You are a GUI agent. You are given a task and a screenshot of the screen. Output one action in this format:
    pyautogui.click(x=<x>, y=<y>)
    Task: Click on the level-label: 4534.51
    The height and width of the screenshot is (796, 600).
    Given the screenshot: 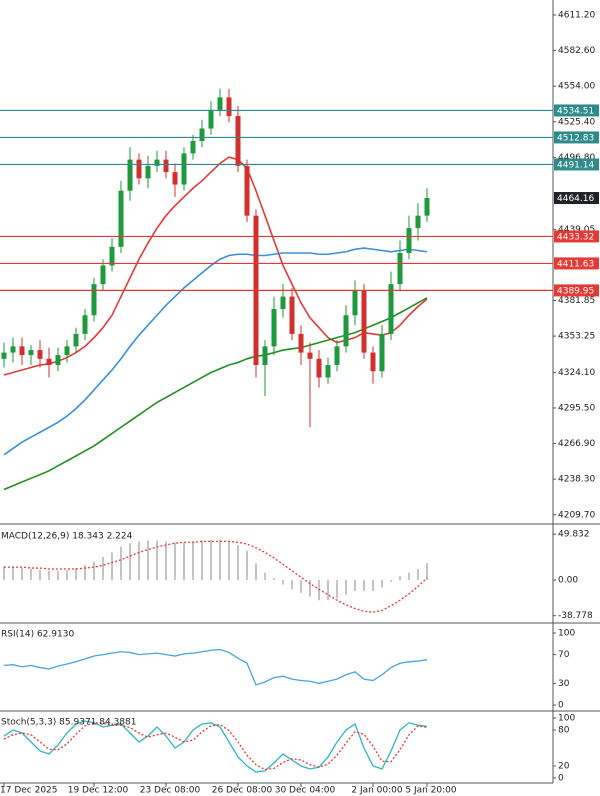 What is the action you would take?
    pyautogui.click(x=575, y=111)
    